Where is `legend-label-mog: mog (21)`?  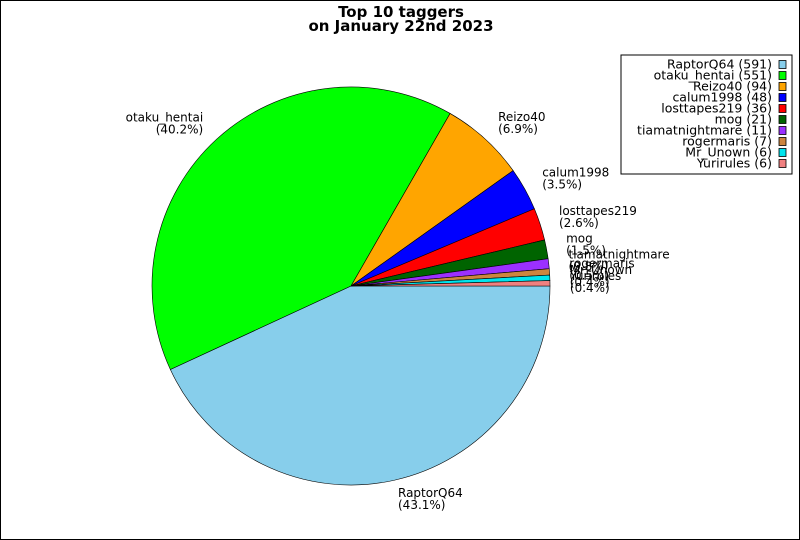
legend-label-mog: mog (21) is located at coordinates (743, 119).